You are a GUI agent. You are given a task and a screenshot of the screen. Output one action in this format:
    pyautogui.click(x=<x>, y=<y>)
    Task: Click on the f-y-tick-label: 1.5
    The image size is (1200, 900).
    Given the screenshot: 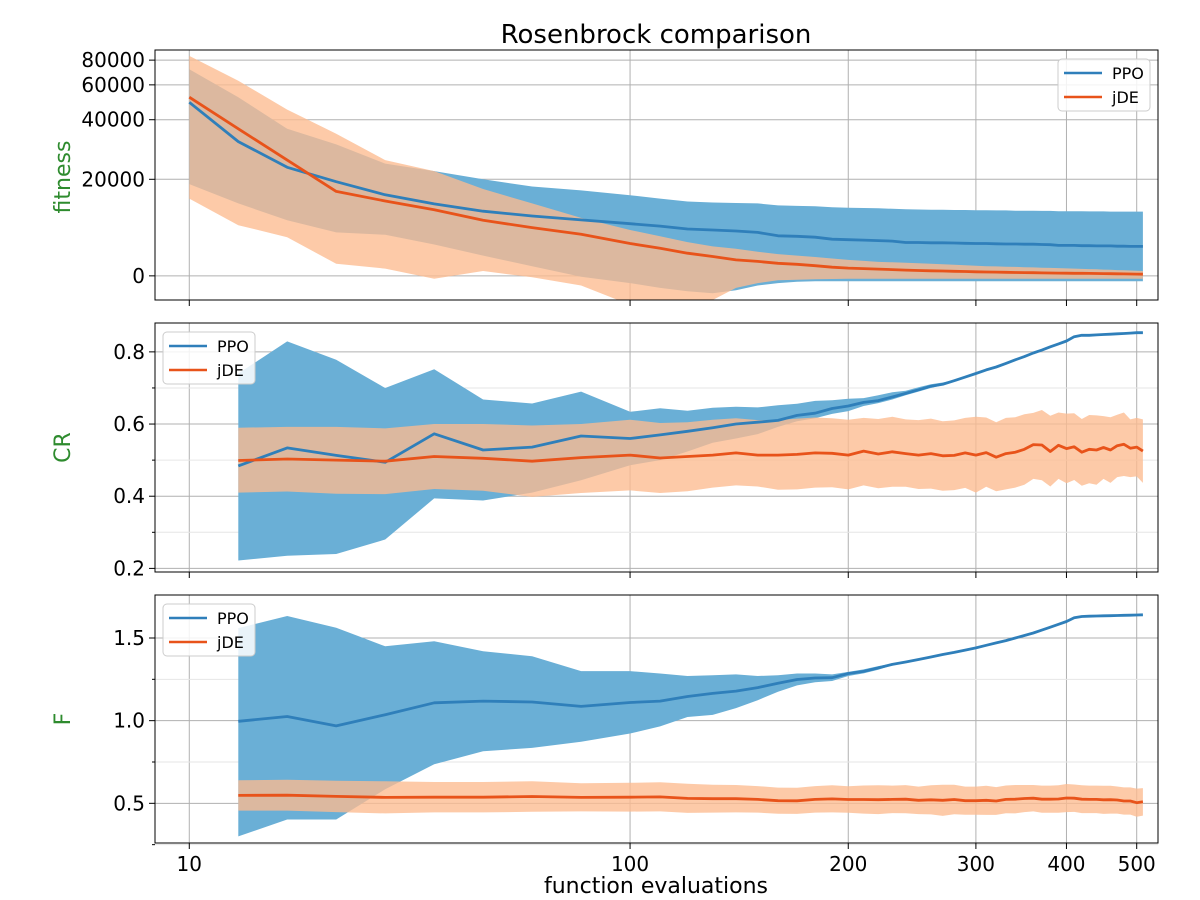 What is the action you would take?
    pyautogui.click(x=129, y=638)
    